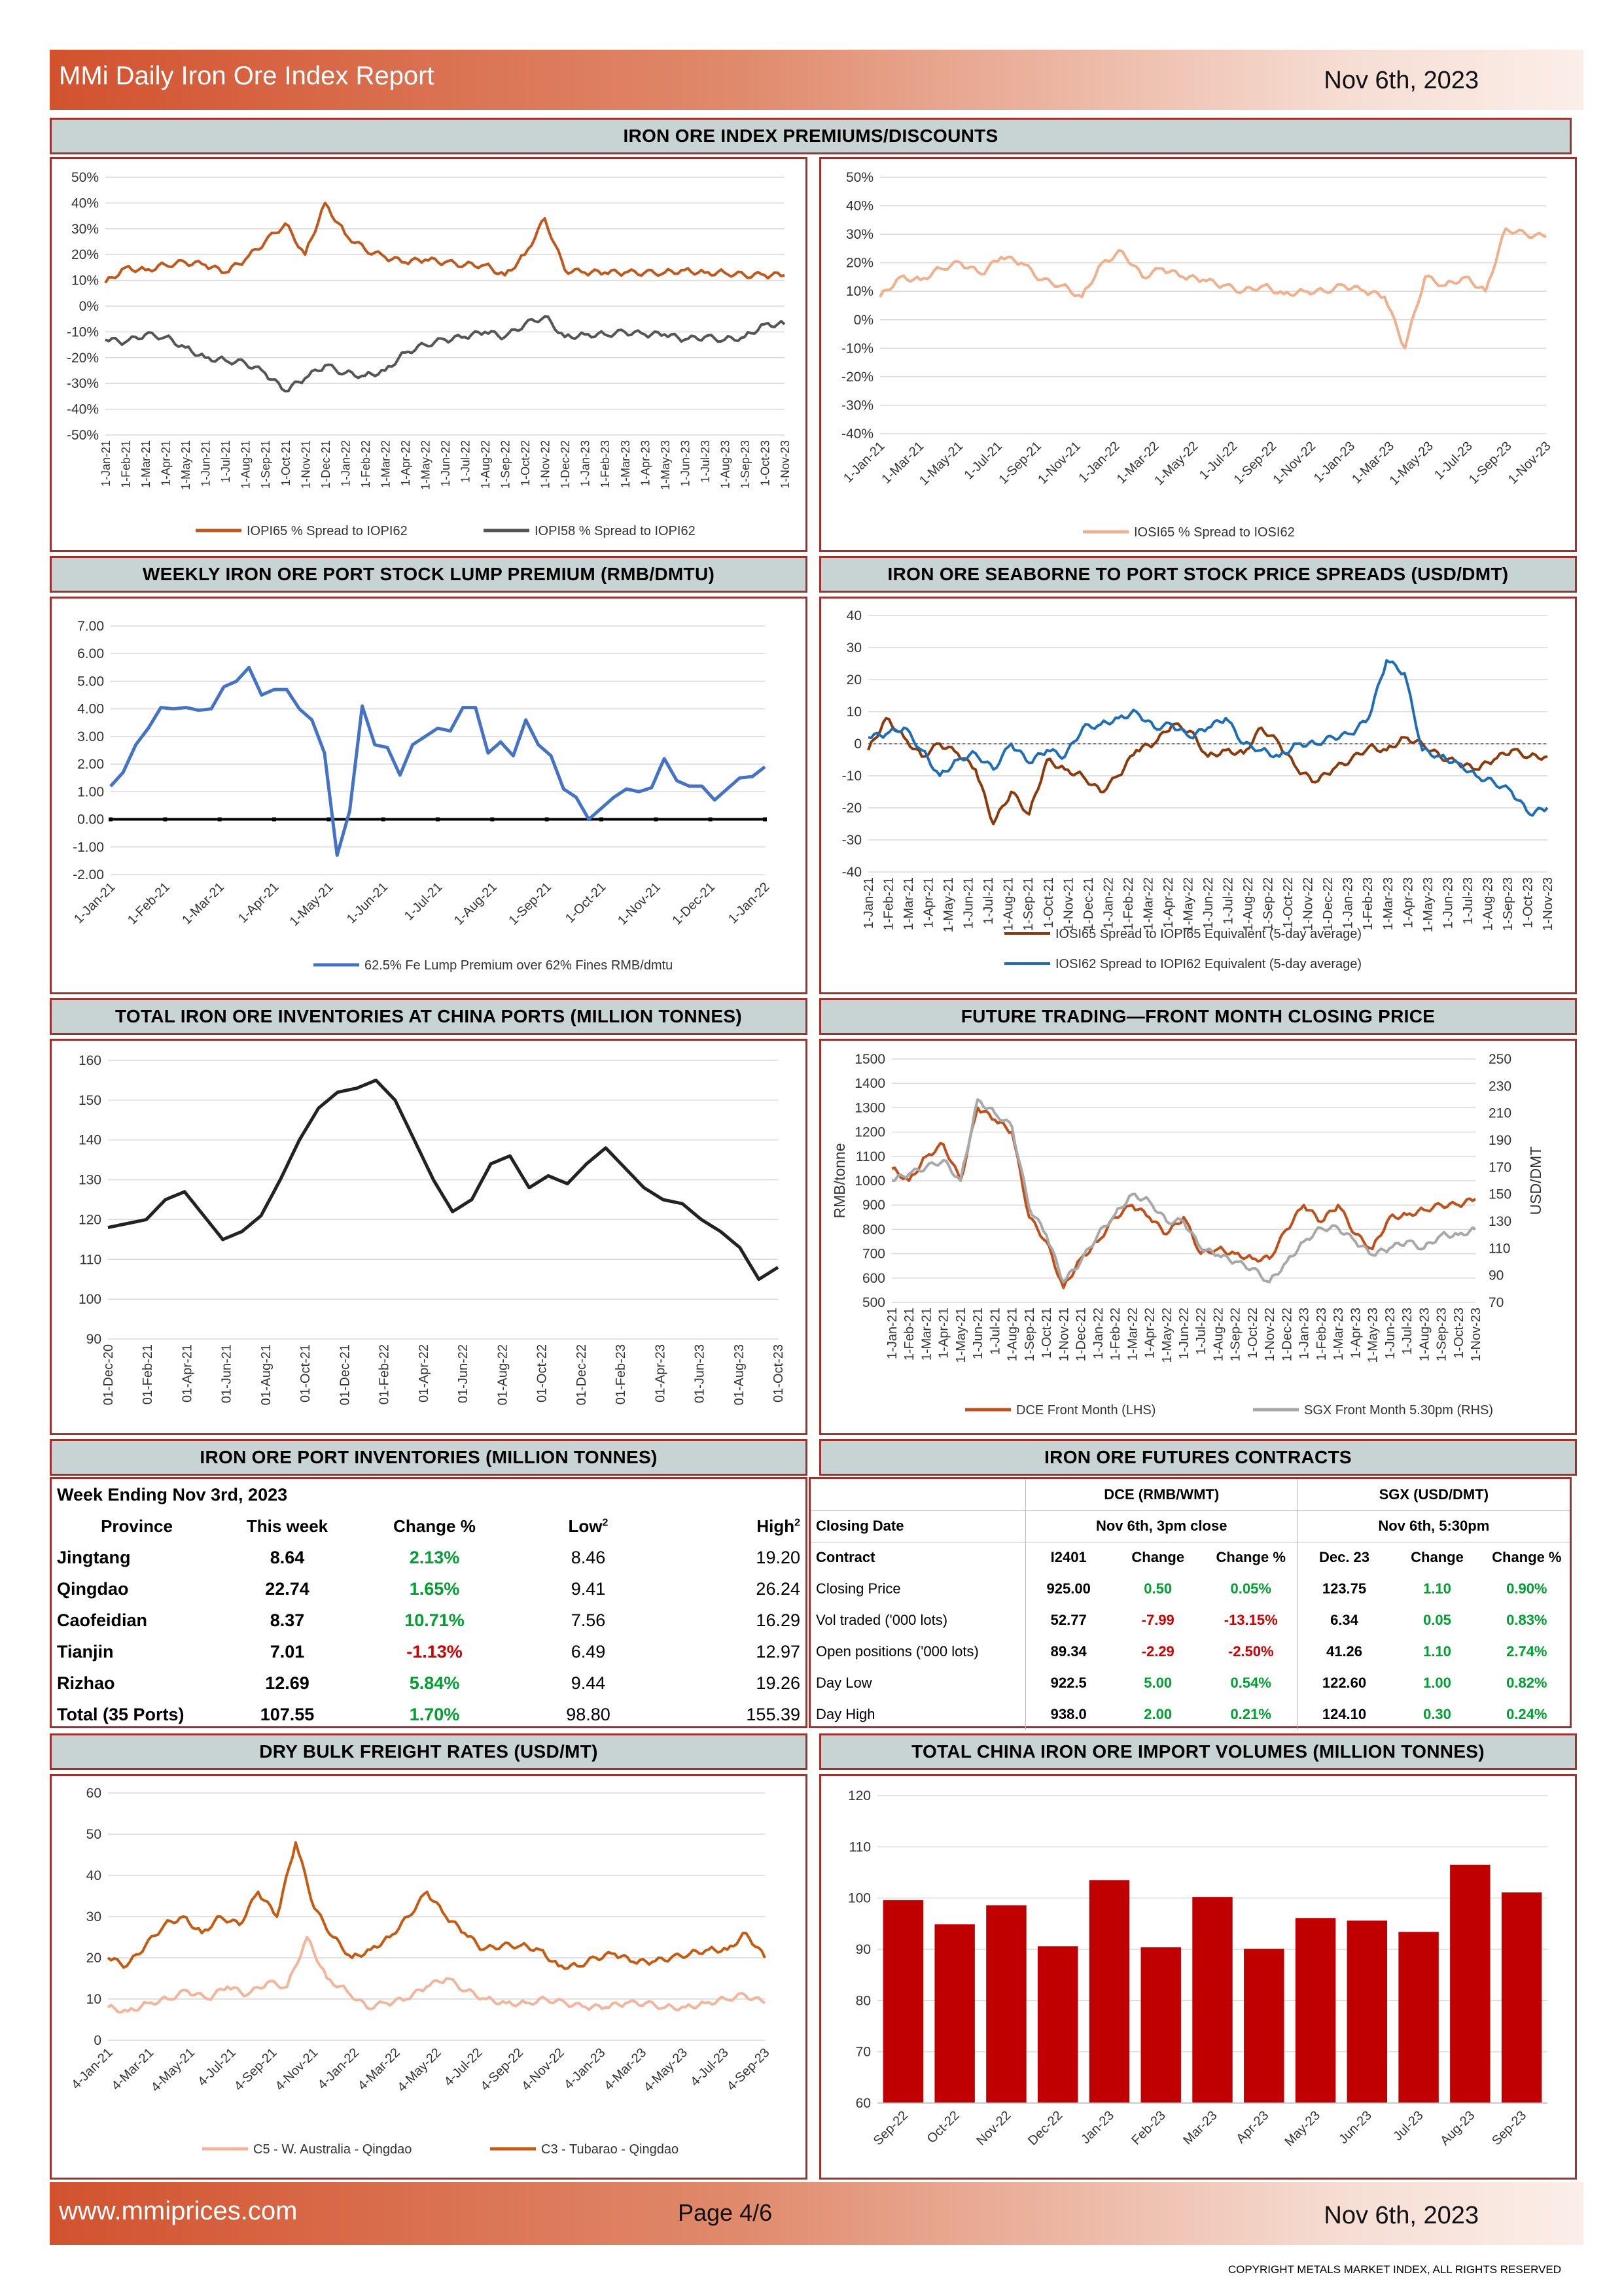  I want to click on x-tick-label: 1-Jul-23, so click(705, 461).